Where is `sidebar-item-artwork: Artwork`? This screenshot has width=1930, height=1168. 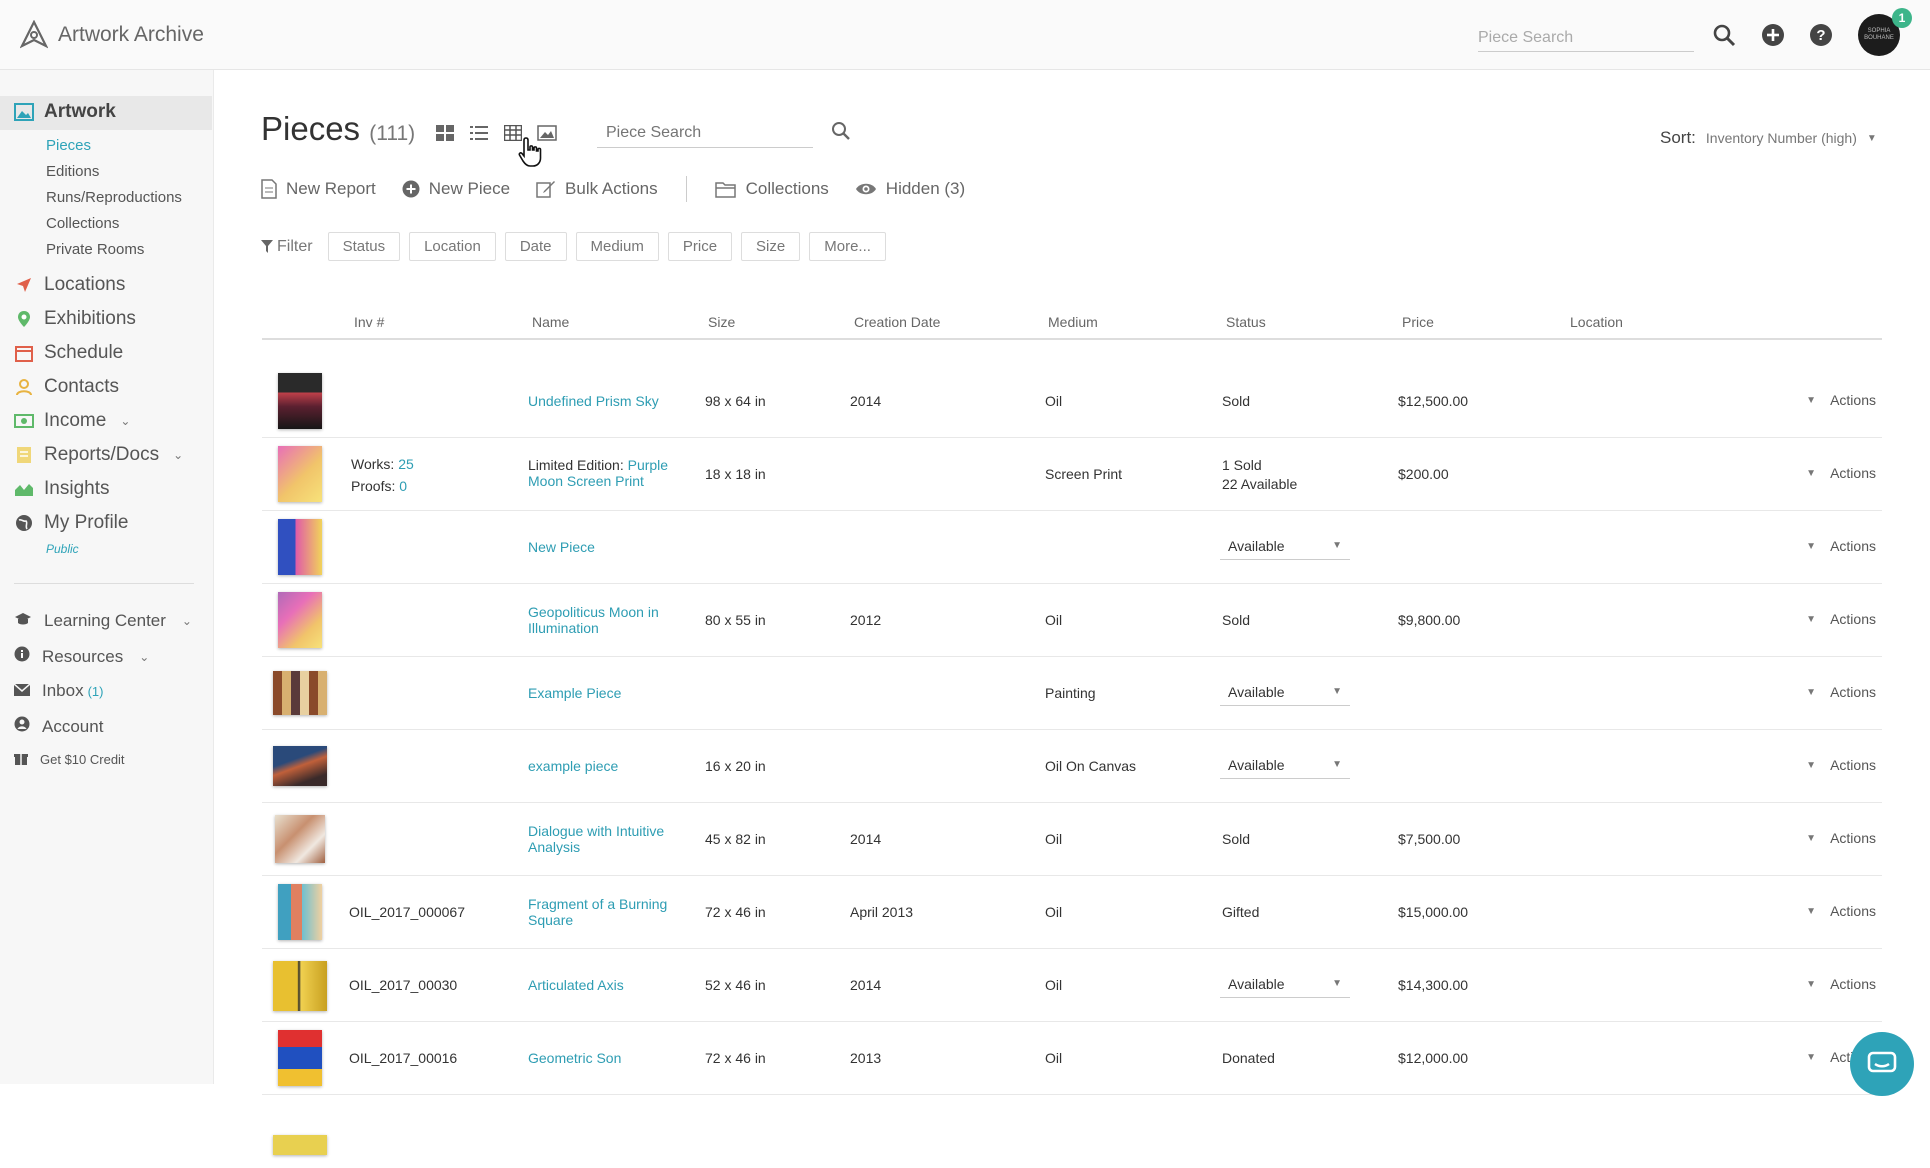 sidebar-item-artwork: Artwork is located at coordinates (65, 112).